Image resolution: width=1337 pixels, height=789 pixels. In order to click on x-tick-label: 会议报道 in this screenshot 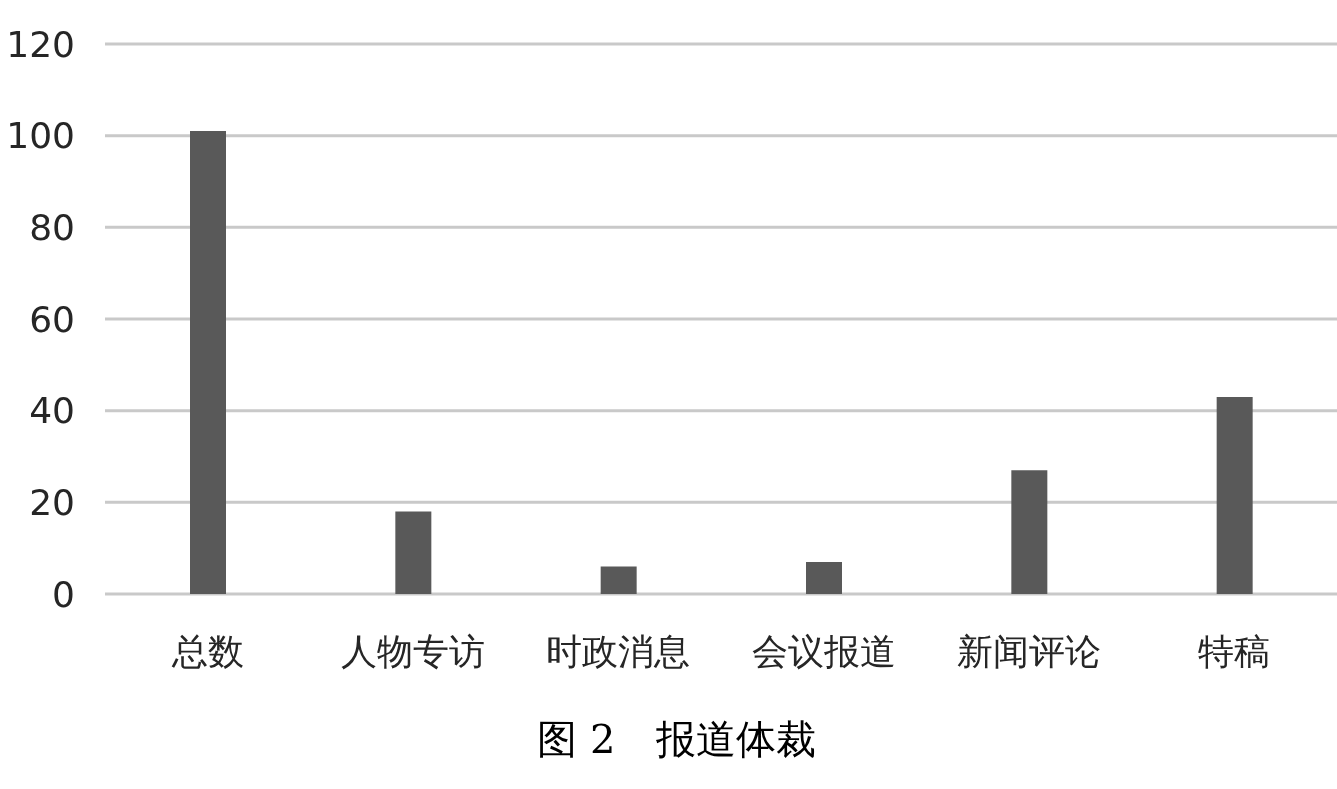, I will do `click(823, 651)`.